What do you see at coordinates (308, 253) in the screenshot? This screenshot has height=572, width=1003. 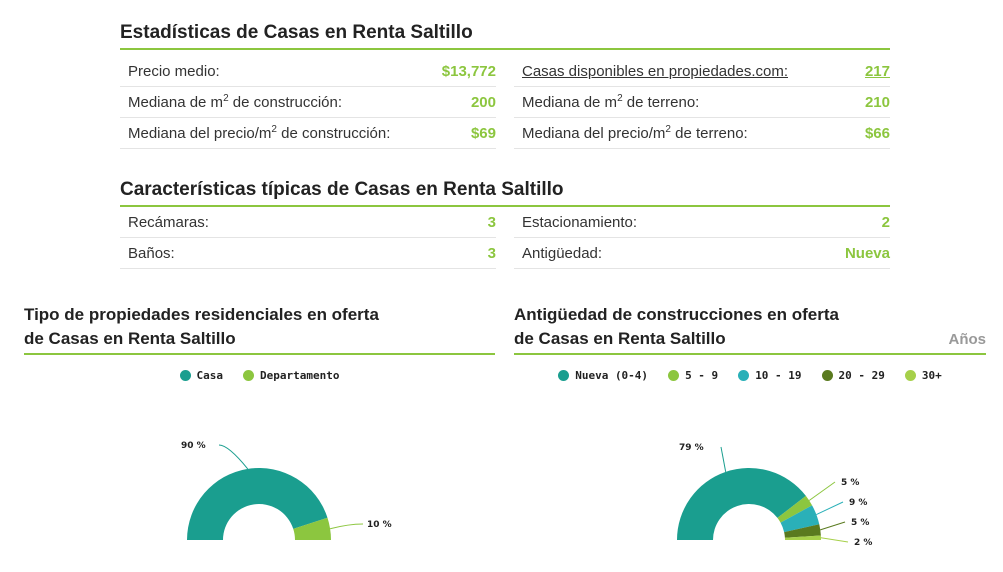 I see `feature-row: Baños: 3` at bounding box center [308, 253].